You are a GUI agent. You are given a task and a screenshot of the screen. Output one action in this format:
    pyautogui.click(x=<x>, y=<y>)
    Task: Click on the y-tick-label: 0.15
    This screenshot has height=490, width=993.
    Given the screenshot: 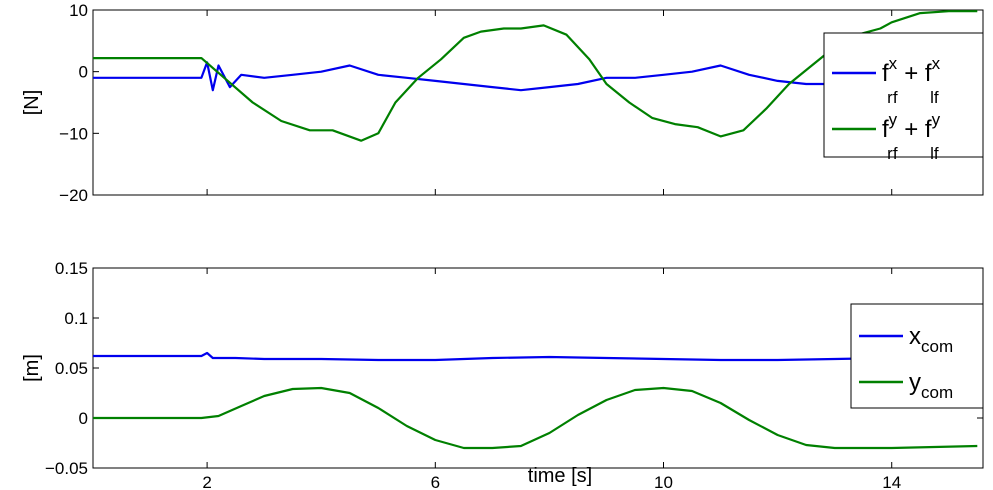 What is the action you would take?
    pyautogui.click(x=71, y=268)
    